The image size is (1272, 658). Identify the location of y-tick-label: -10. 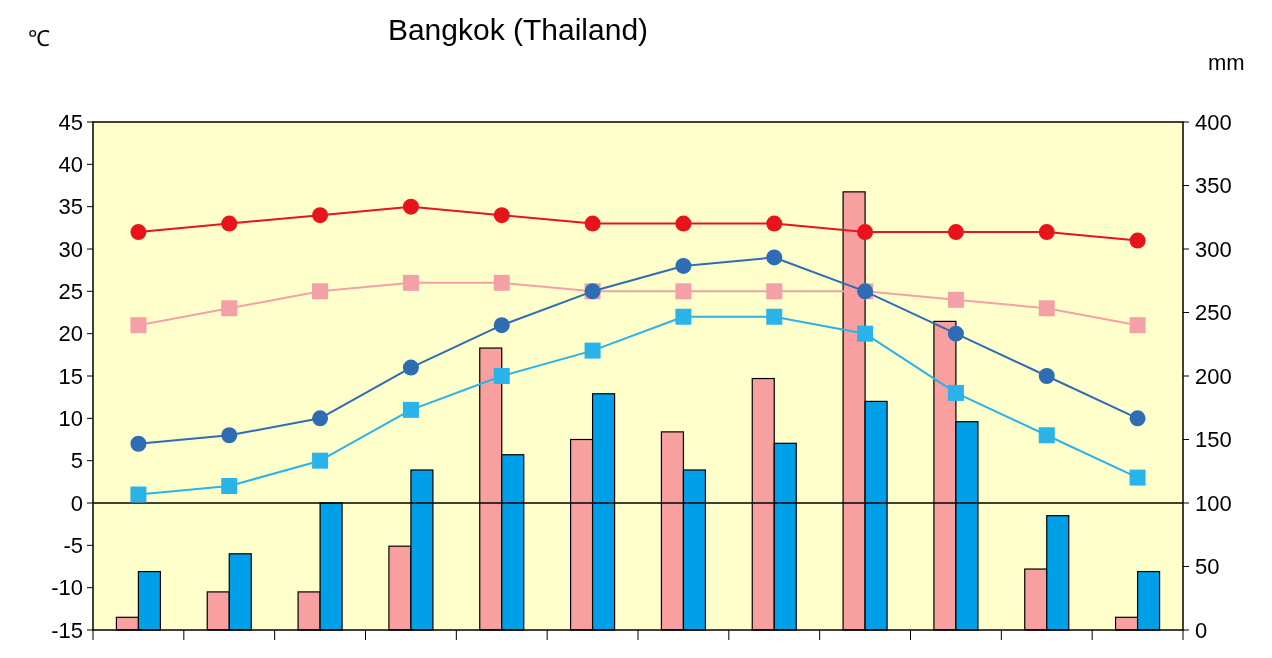
(67, 588).